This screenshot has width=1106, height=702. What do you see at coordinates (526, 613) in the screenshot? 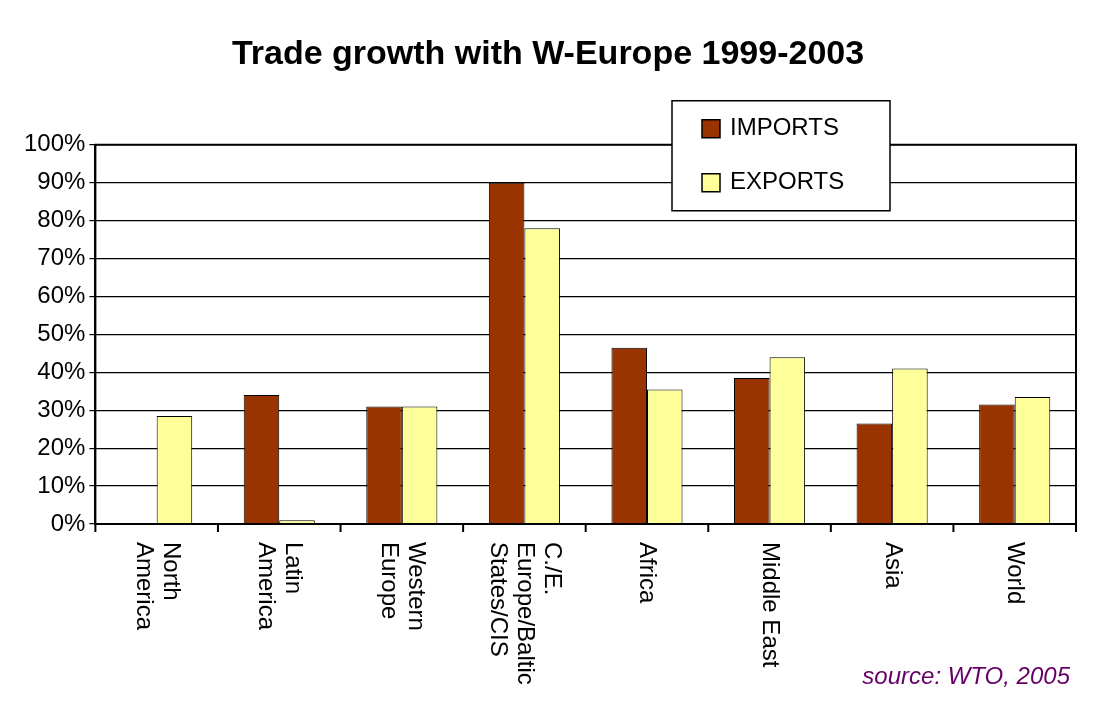
I see `x-tick-label: C./E. Europe/Baltic States/CIS` at bounding box center [526, 613].